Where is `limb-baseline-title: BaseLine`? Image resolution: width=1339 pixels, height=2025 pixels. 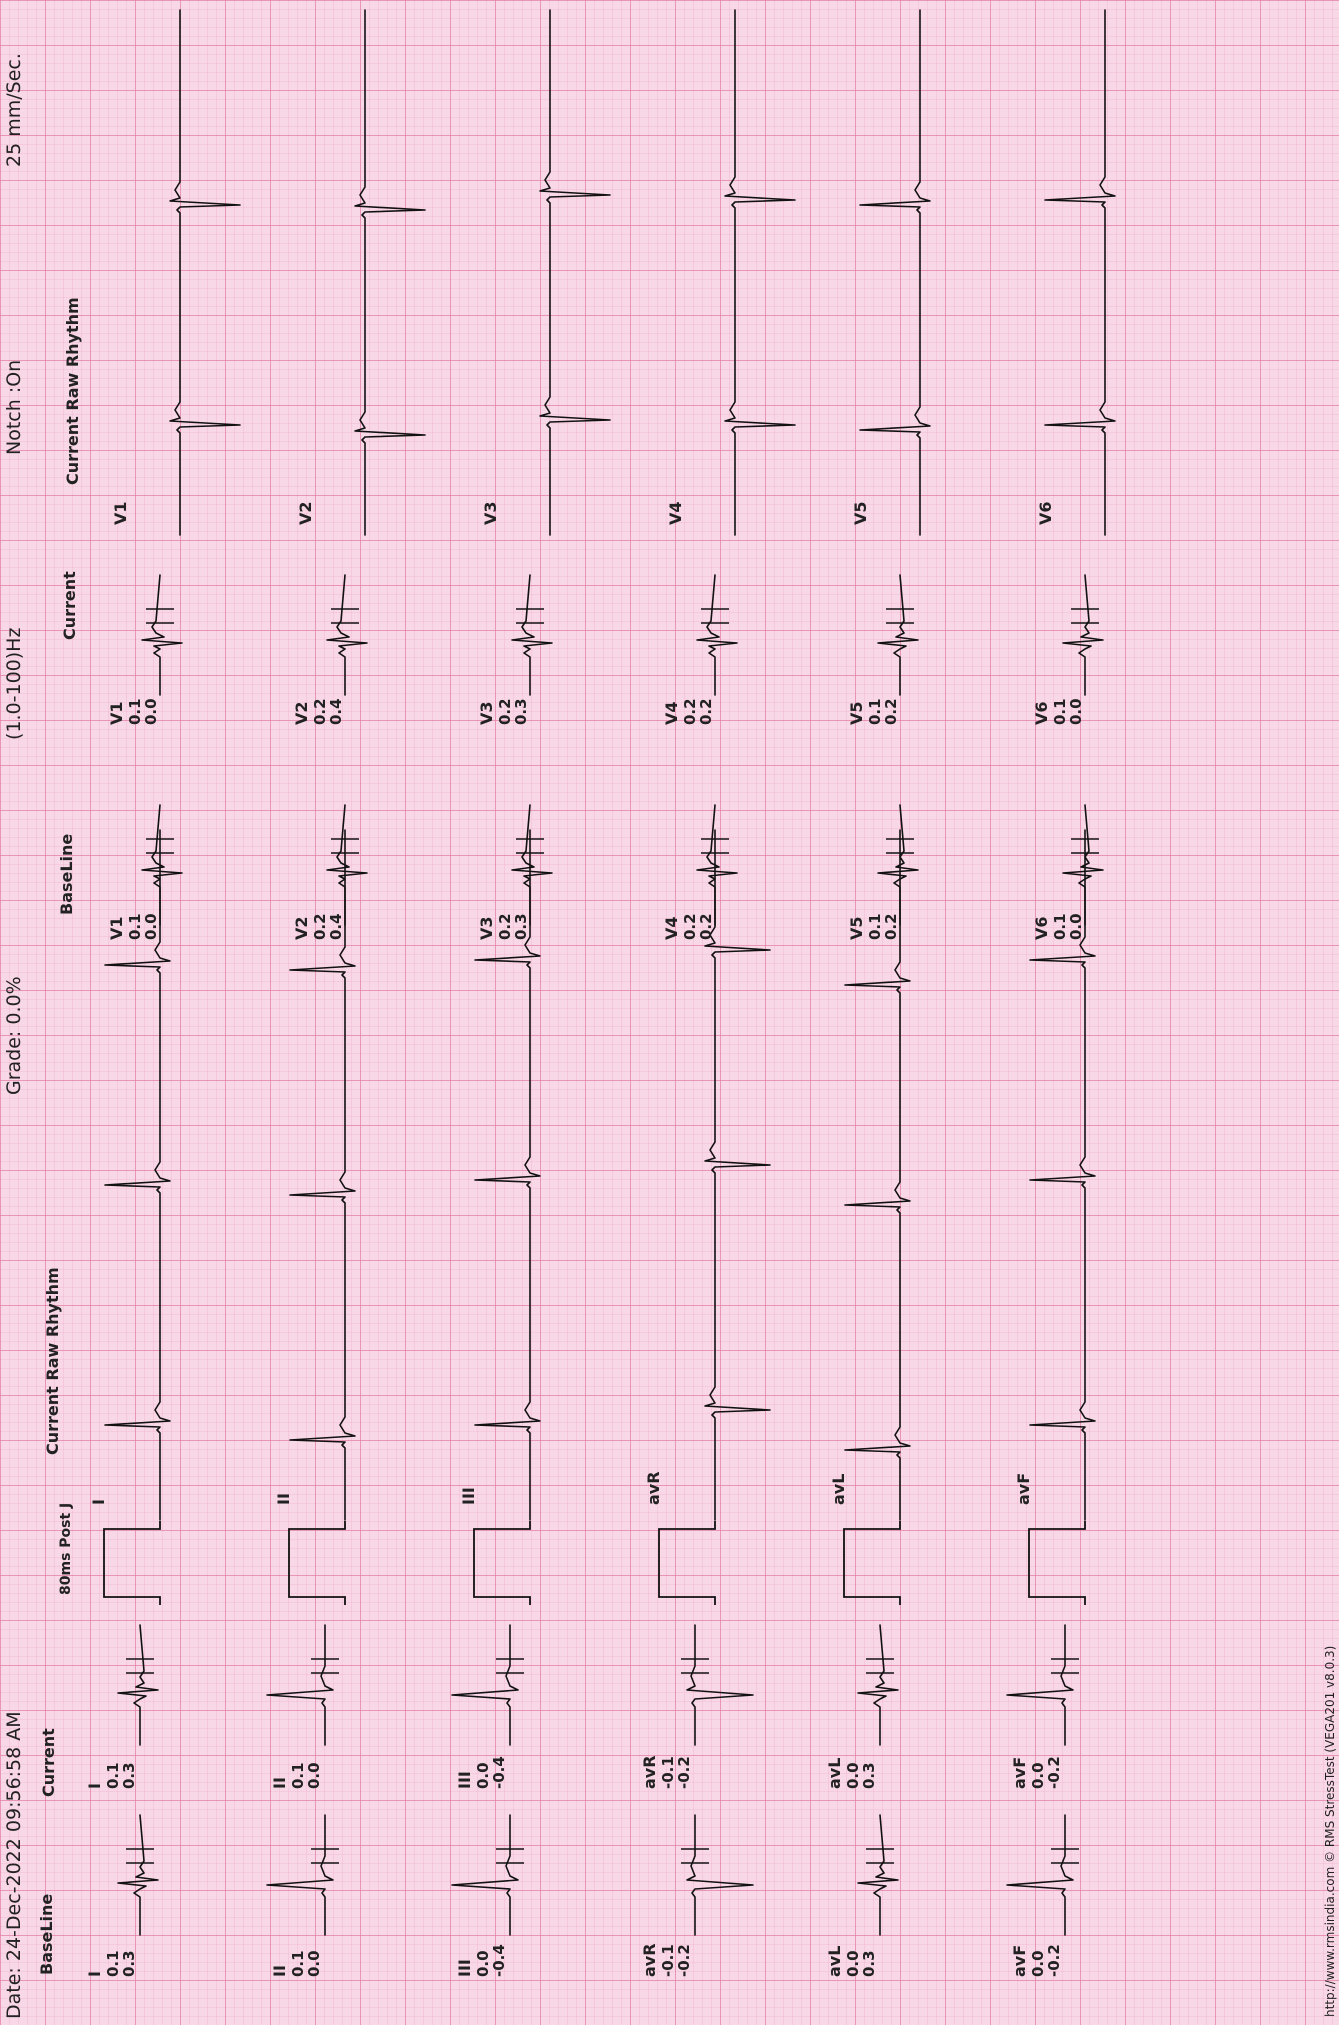
limb-baseline-title: BaseLine is located at coordinates (46, 1934).